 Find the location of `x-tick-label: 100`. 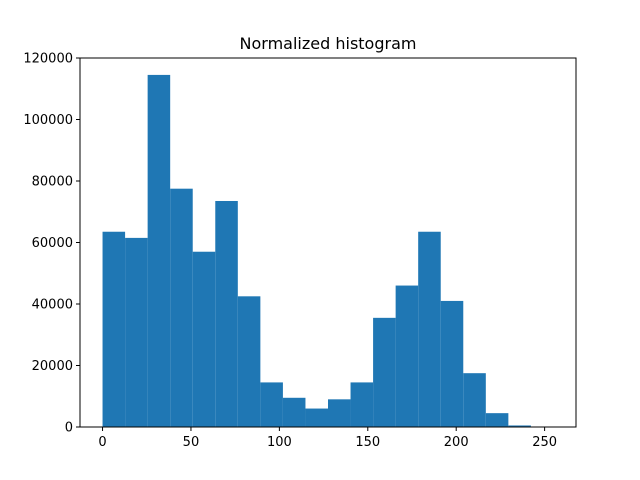

x-tick-label: 100 is located at coordinates (279, 442).